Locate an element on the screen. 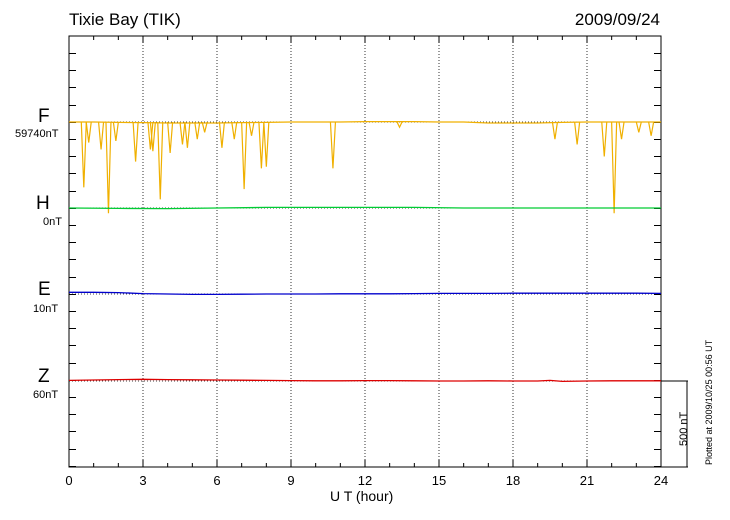  baseline-label-h: 0nT is located at coordinates (52, 222).